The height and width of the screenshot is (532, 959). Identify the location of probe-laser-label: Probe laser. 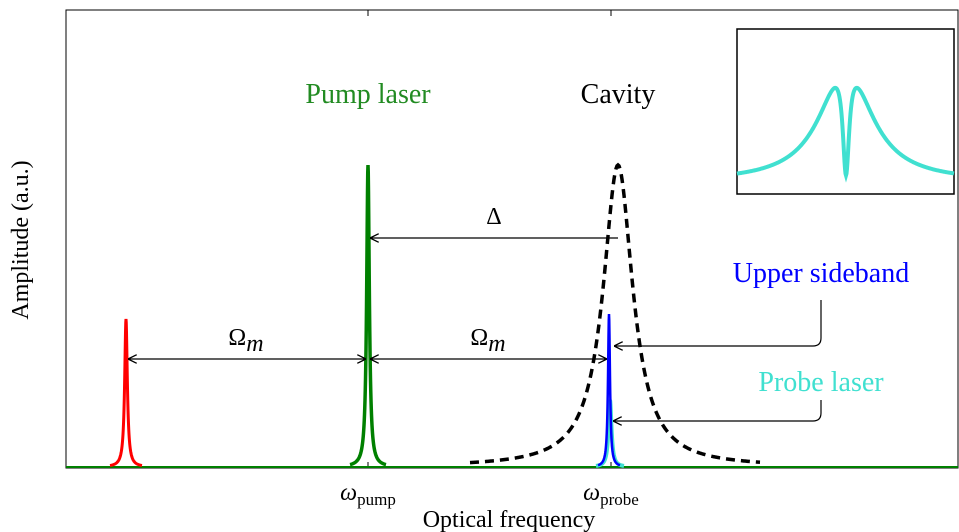
(821, 382).